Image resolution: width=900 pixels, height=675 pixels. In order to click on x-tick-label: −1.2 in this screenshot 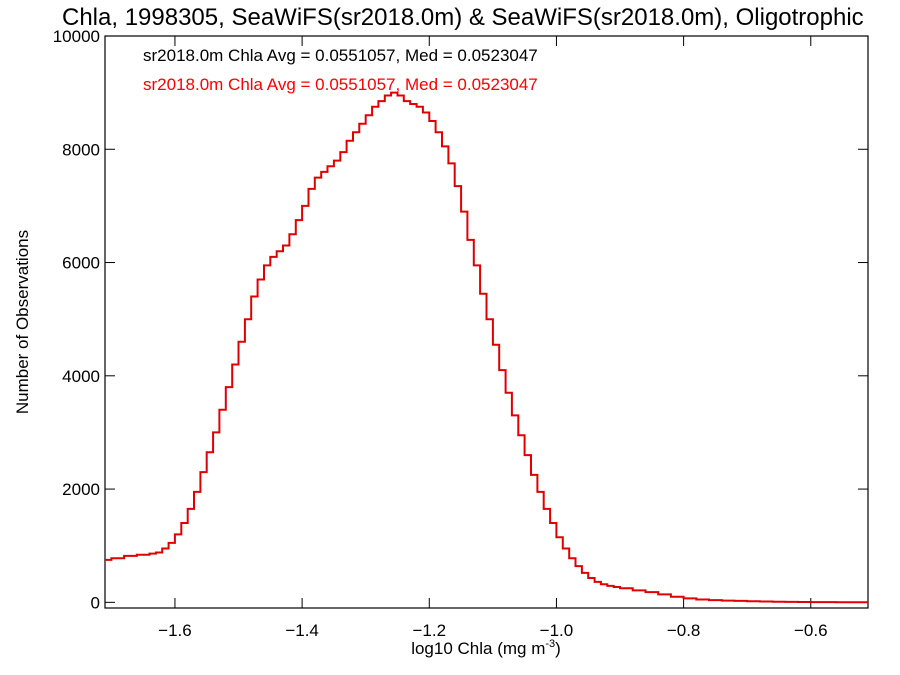, I will do `click(429, 630)`.